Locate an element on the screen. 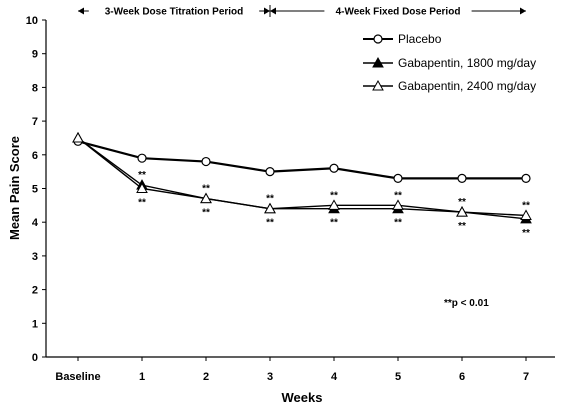 Image resolution: width=561 pixels, height=411 pixels. x-axis-title: Weeks is located at coordinates (302, 397).